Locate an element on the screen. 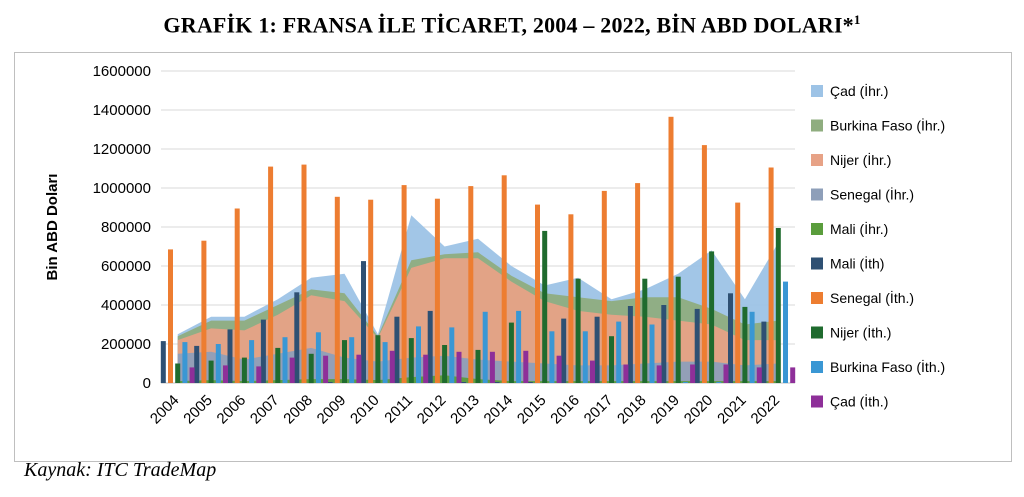  x-tick-label: 2010 is located at coordinates (365, 410).